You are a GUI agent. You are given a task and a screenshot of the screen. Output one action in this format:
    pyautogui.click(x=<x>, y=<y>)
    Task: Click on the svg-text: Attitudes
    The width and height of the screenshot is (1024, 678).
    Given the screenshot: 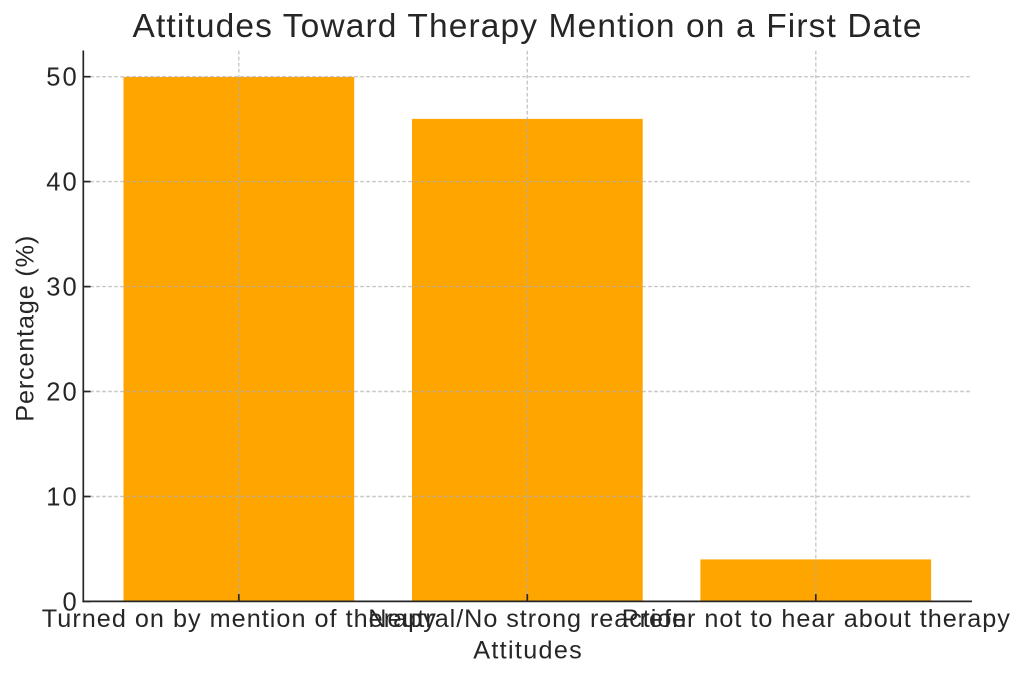 What is the action you would take?
    pyautogui.click(x=527, y=650)
    